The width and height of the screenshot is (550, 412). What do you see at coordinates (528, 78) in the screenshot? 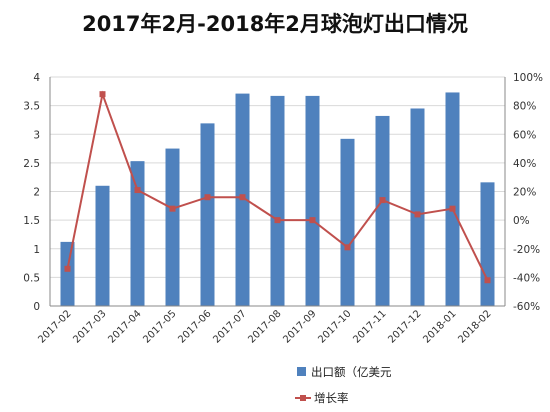
I see `y-right-tick-label: 100%` at bounding box center [528, 78].